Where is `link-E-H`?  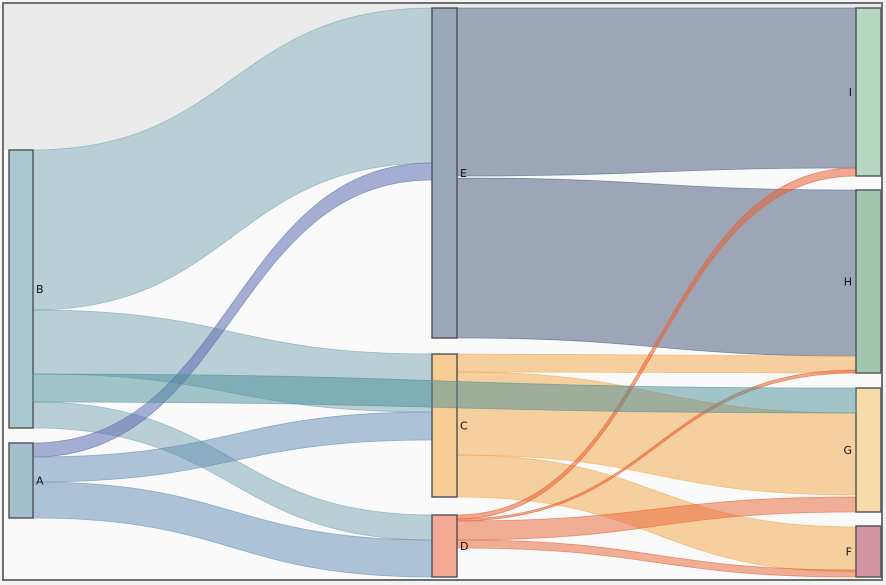 link-E-H is located at coordinates (656, 267).